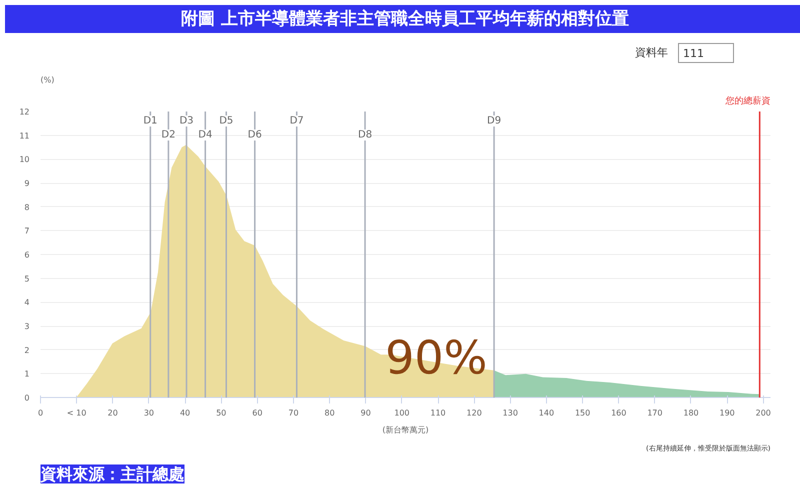  I want to click on x-tick-label: 90, so click(365, 413).